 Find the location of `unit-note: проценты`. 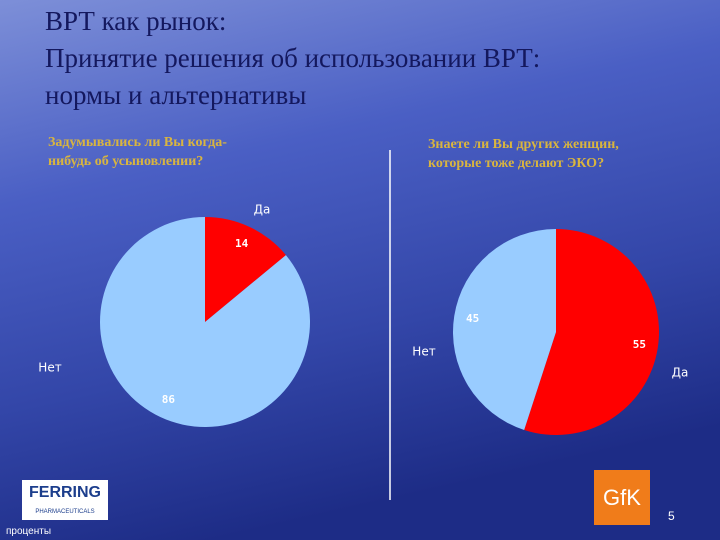

unit-note: проценты is located at coordinates (28, 531).